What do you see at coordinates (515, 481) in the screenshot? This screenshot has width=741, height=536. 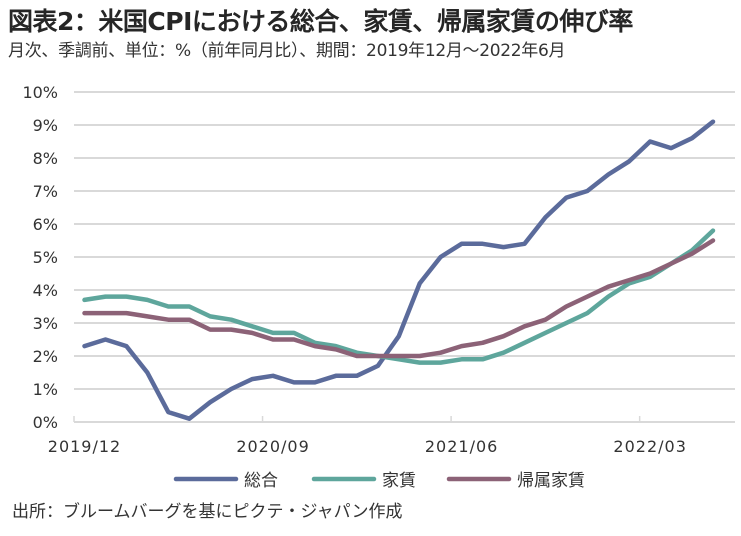 I see `legend-item: 帰属家賃` at bounding box center [515, 481].